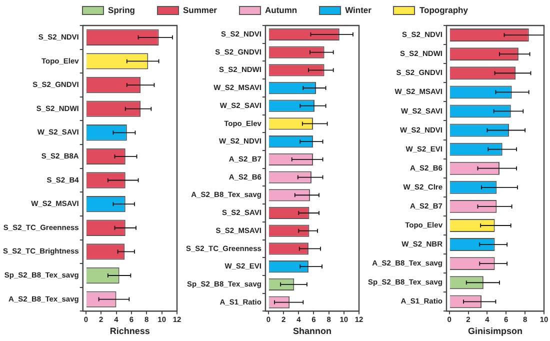 This screenshot has height=341, width=550. I want to click on x-axis-title: Ginisimpson, so click(495, 331).